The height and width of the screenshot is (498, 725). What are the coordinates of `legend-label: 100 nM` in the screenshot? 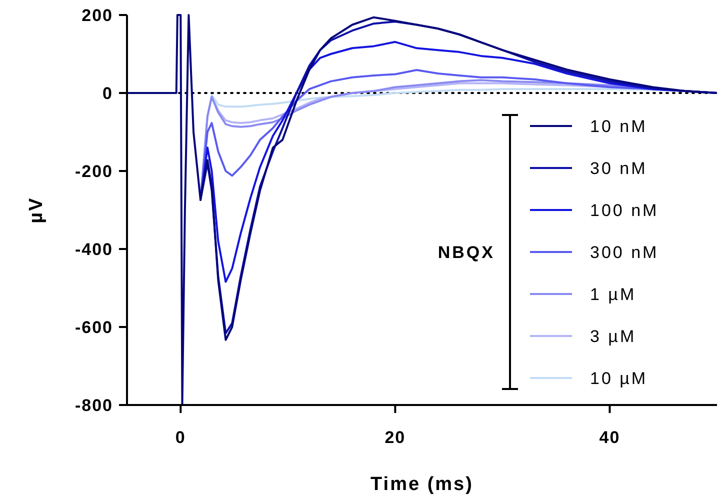 It's located at (624, 210).